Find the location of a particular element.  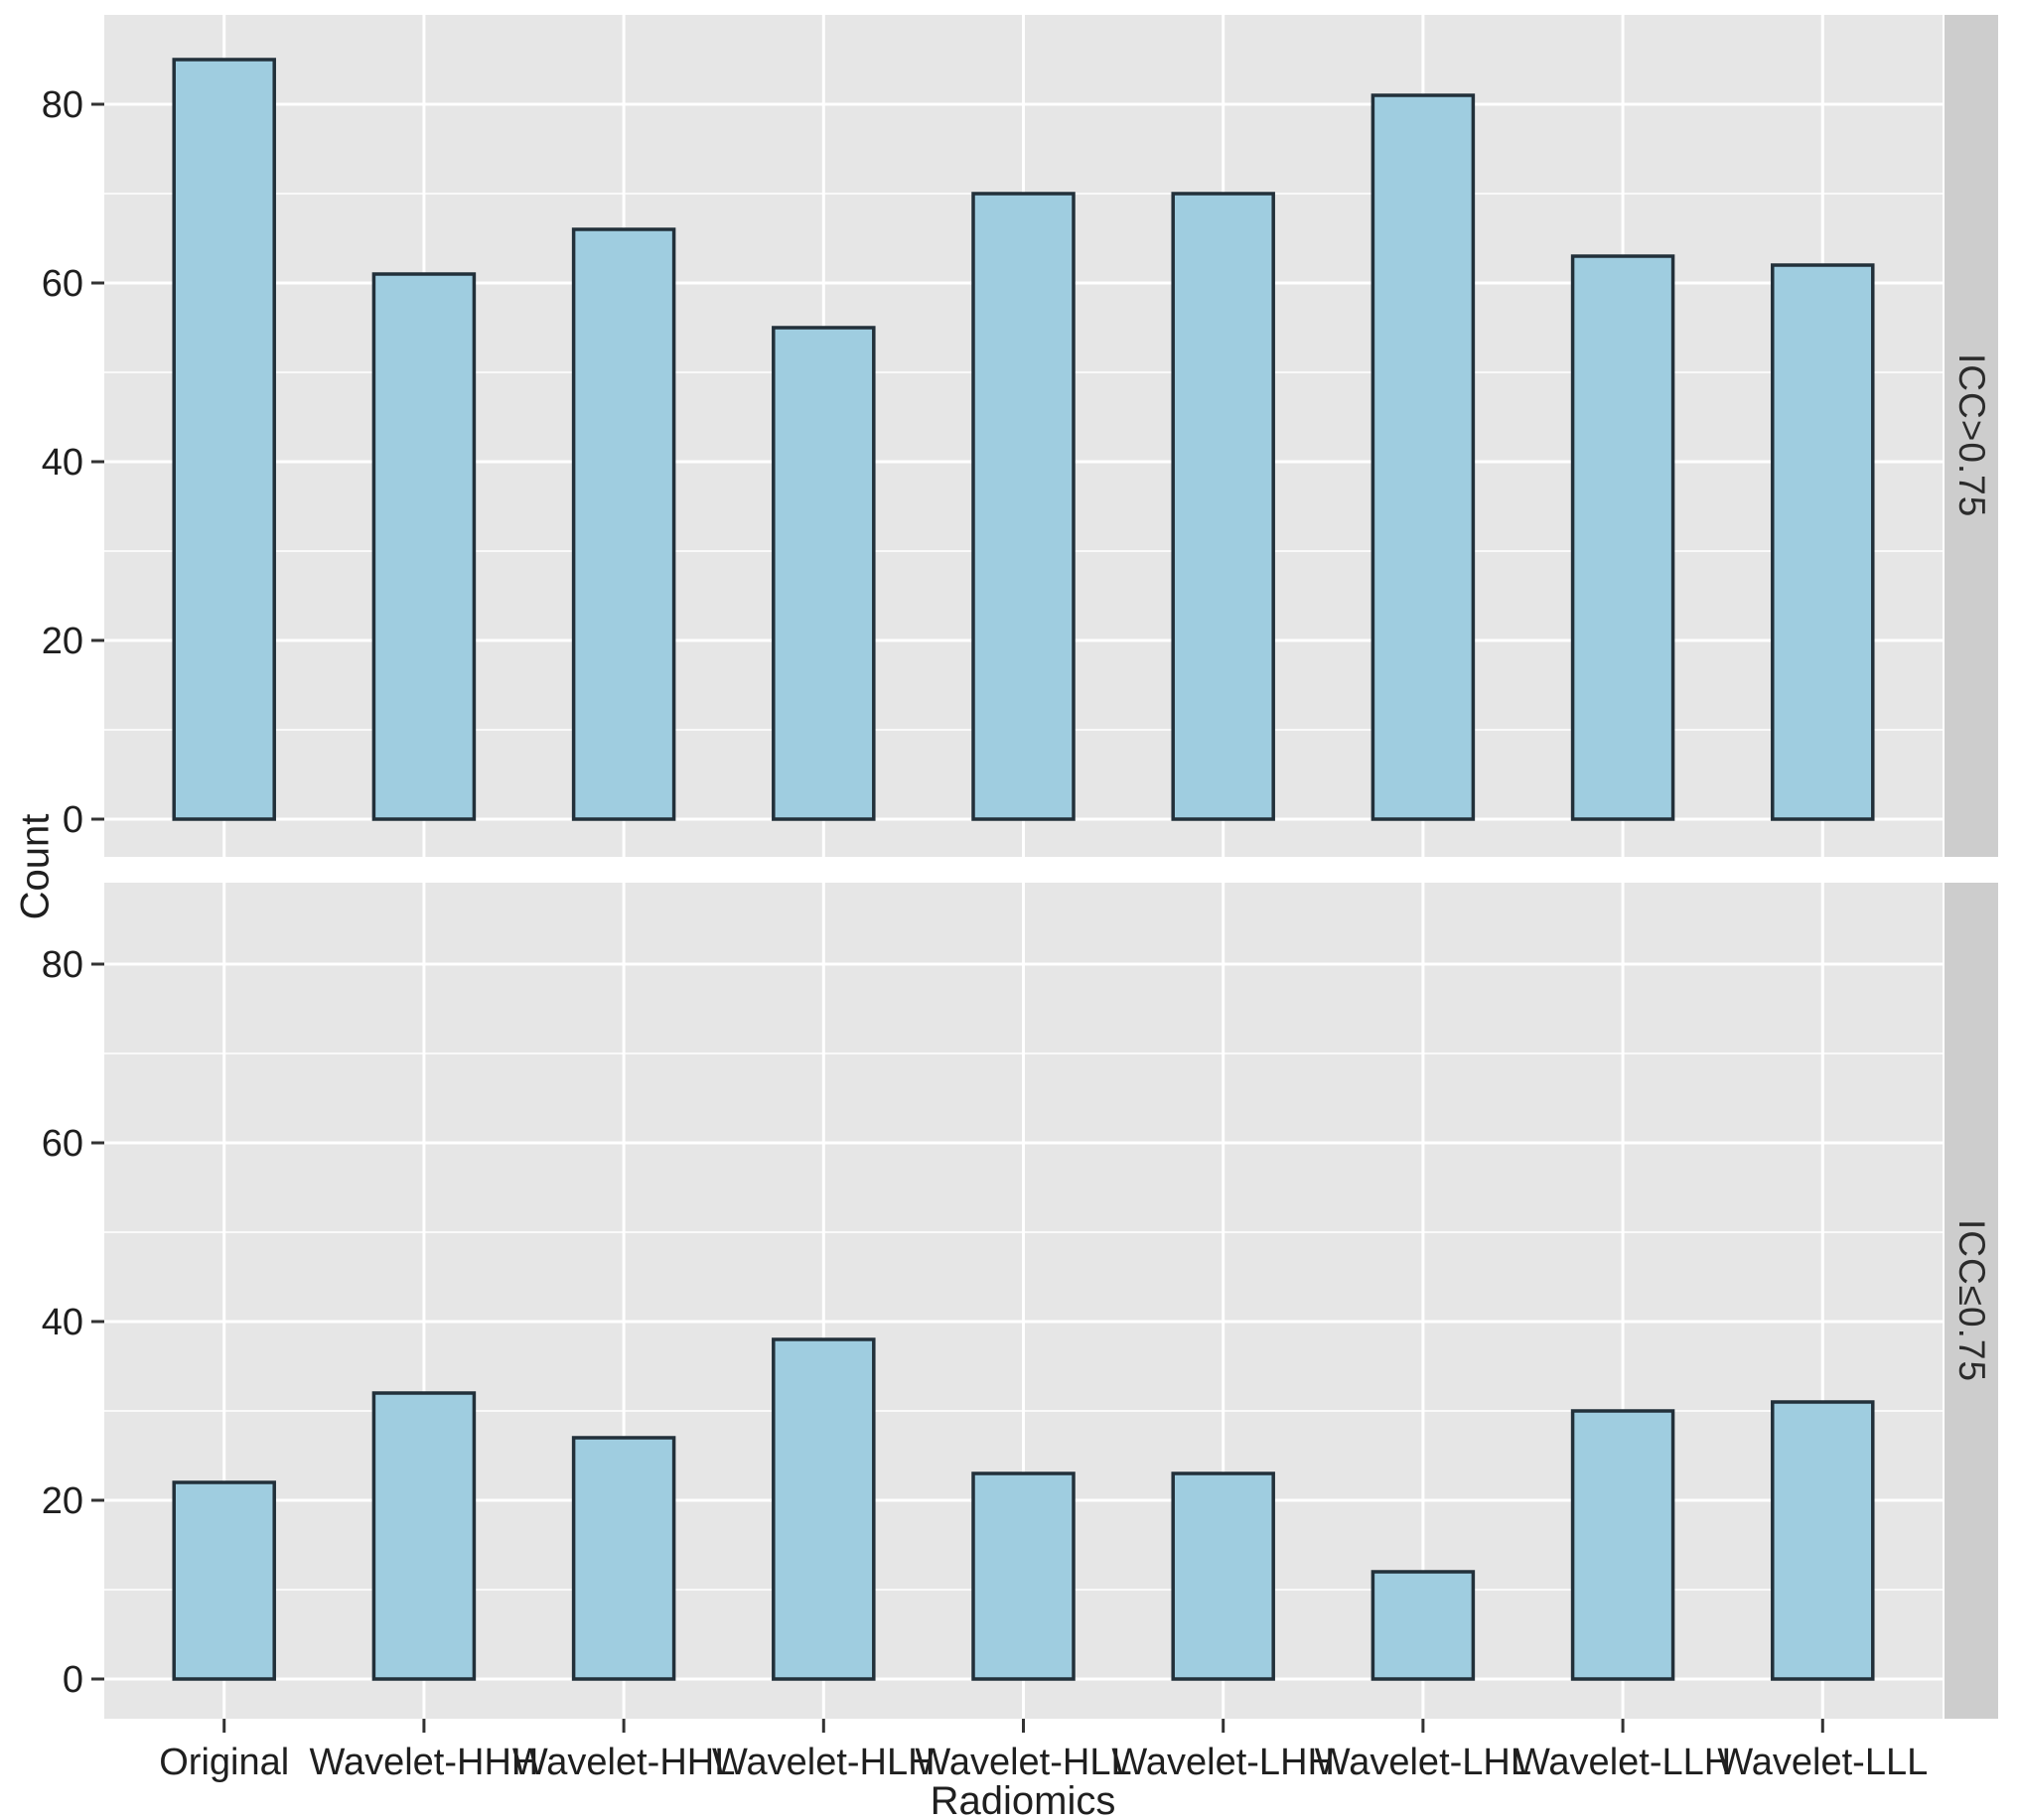

facet-strip-label: ICC>0.75 is located at coordinates (1971, 435).